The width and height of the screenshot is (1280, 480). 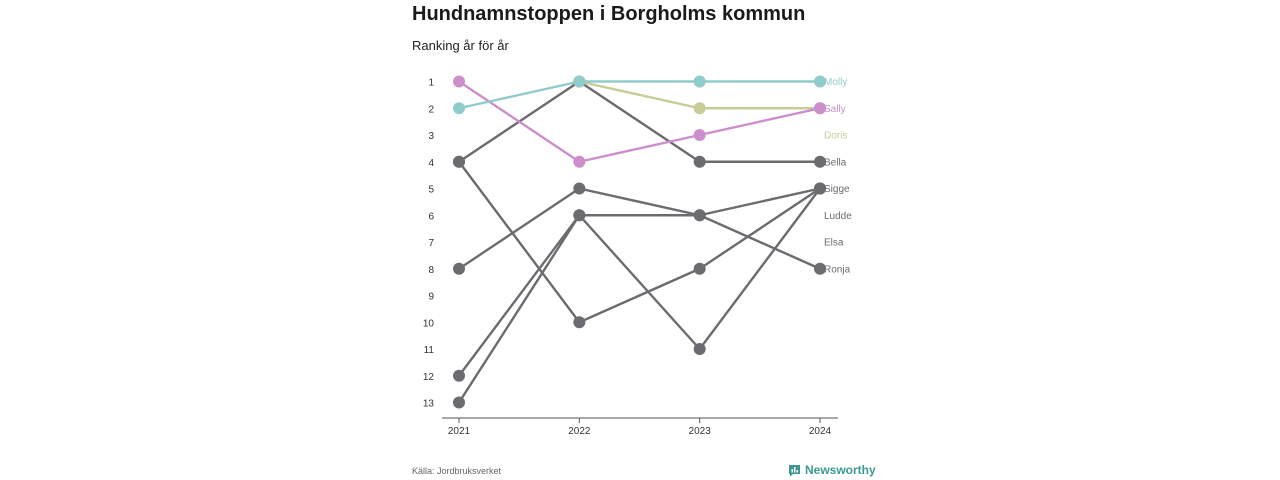 I want to click on y-tick-label: 7, so click(x=431, y=243).